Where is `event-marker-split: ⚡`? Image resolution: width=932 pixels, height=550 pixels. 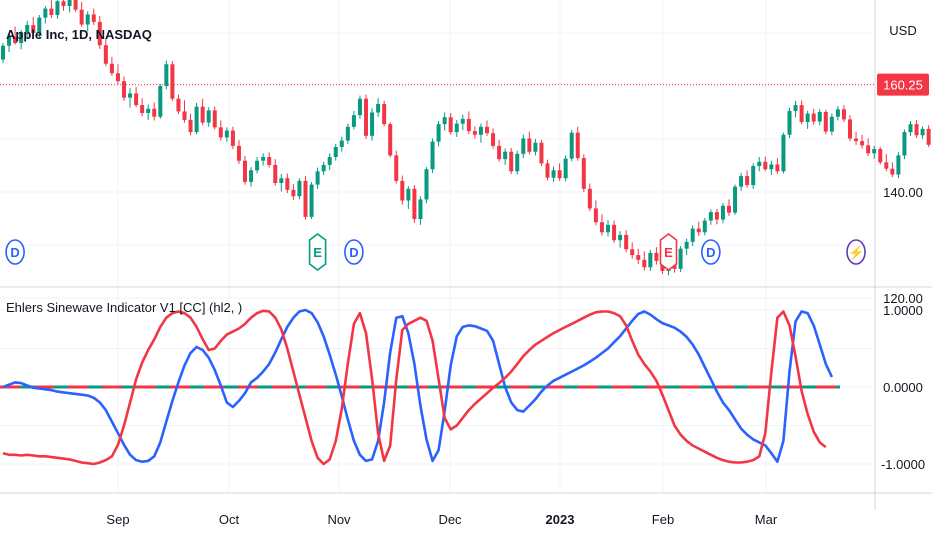
event-marker-split: ⚡ is located at coordinates (856, 252).